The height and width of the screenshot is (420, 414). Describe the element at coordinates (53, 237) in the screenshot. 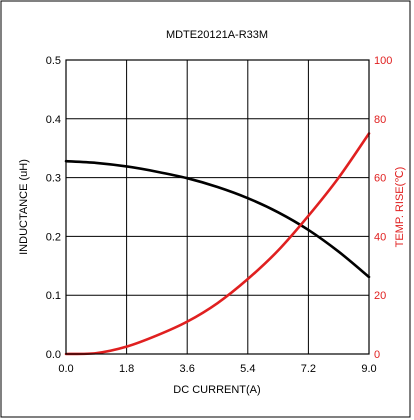

I see `y-left-tick-label: 0.2` at that location.